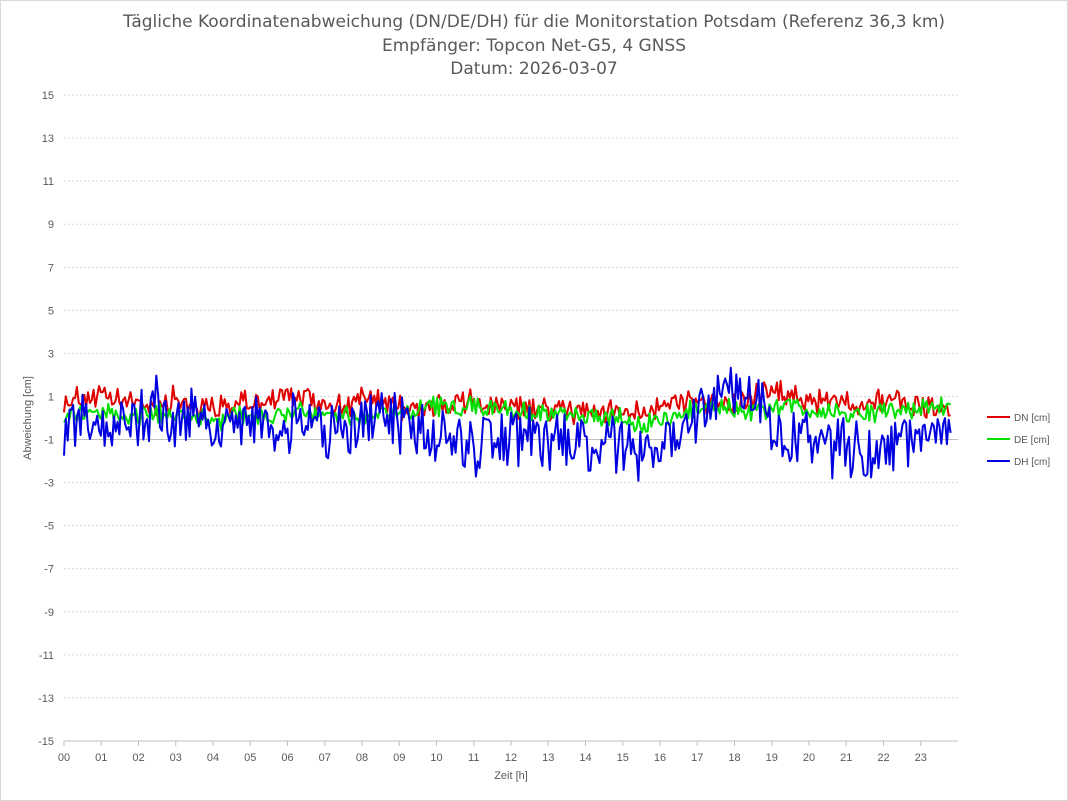  I want to click on y-tick-label: 1, so click(51, 397).